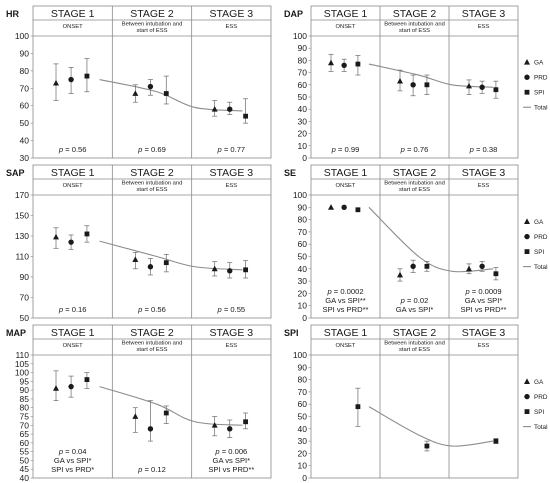 The image size is (550, 483). I want to click on p-value: GA vs SPI*, so click(232, 460).